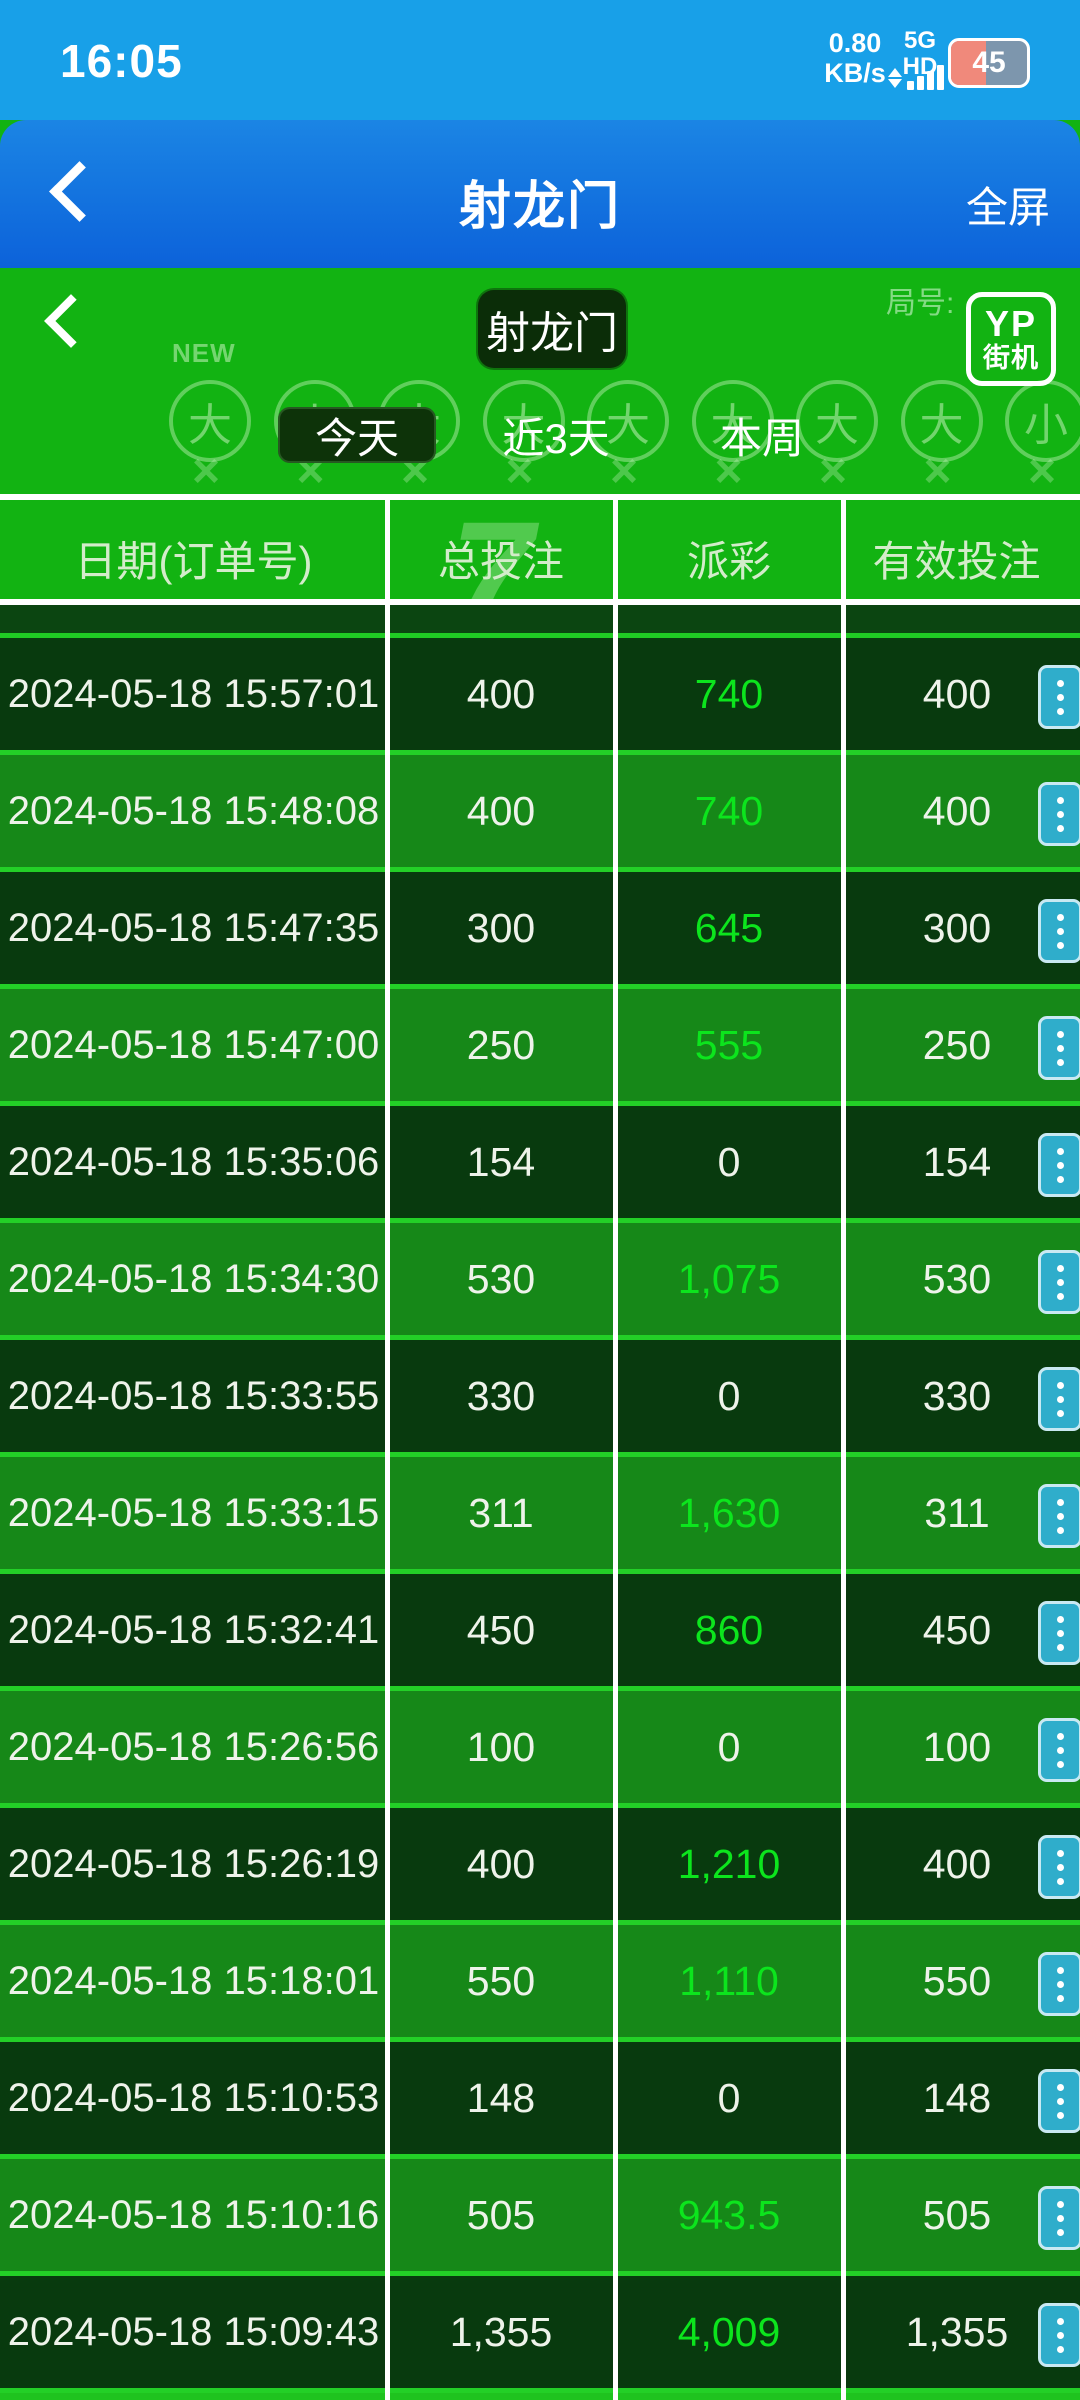  I want to click on order-date: 2024-05-18 15:18:01, so click(193, 1980).